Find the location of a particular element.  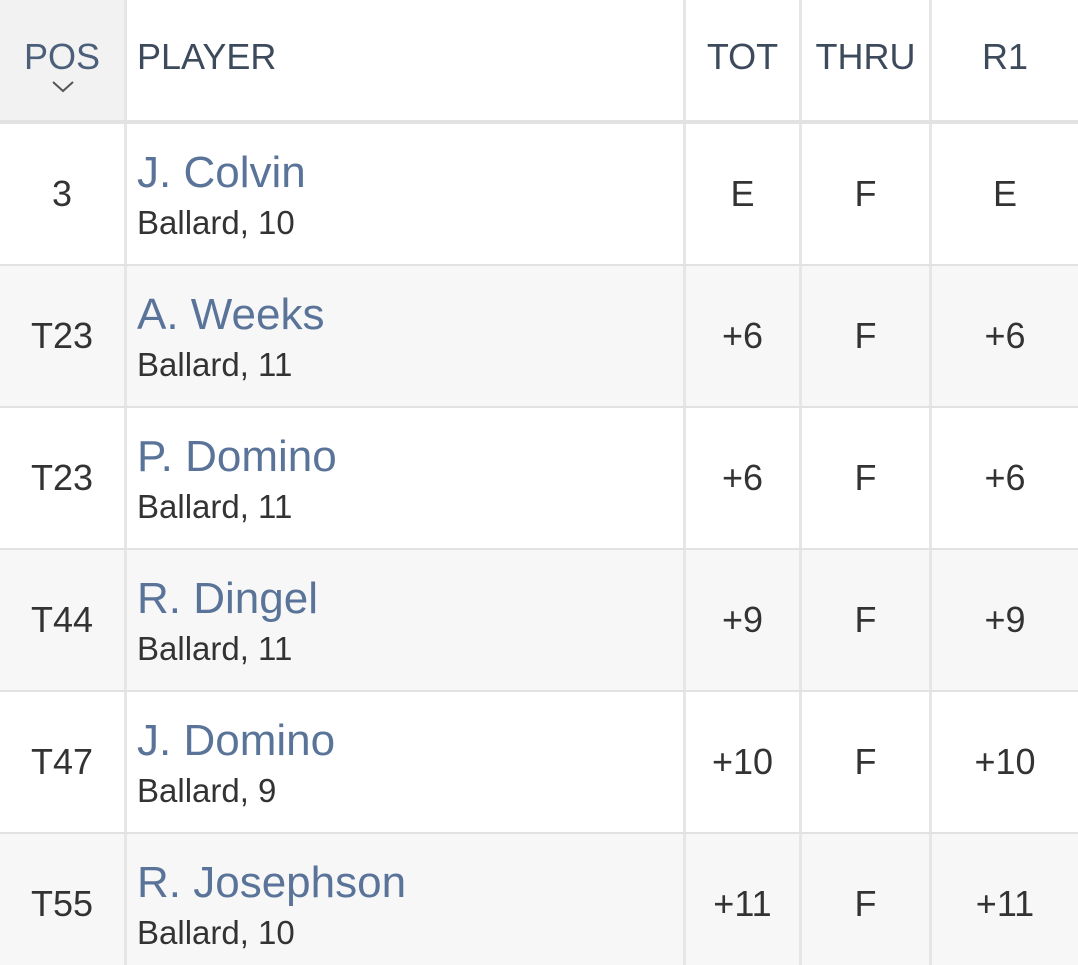

player-cell: J. Domino Ballard, 9 is located at coordinates (406, 762).